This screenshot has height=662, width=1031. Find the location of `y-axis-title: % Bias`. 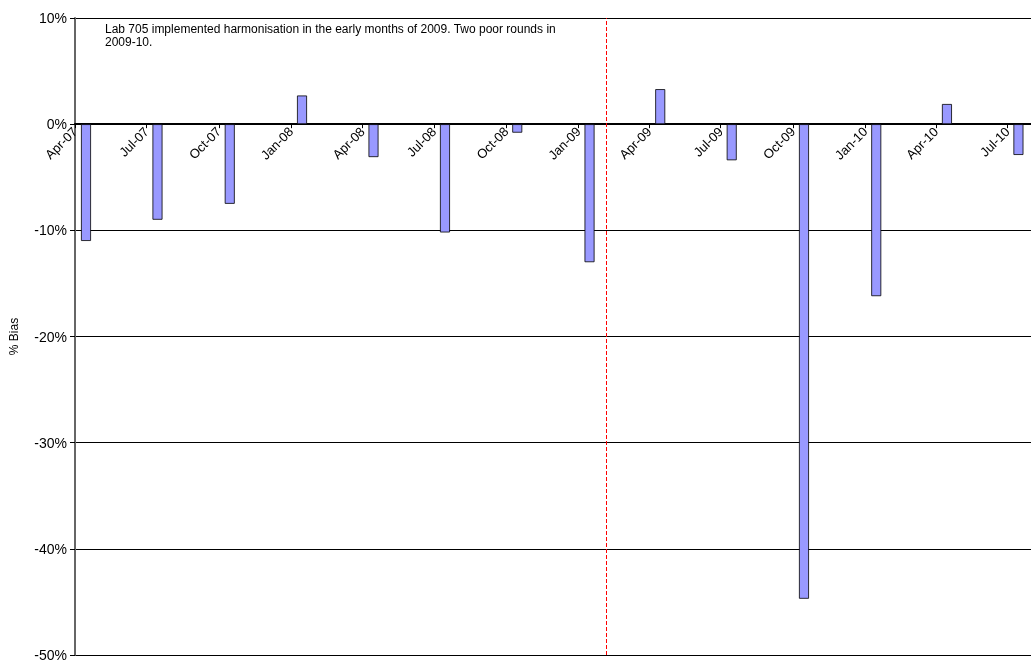

y-axis-title: % Bias is located at coordinates (14, 336).